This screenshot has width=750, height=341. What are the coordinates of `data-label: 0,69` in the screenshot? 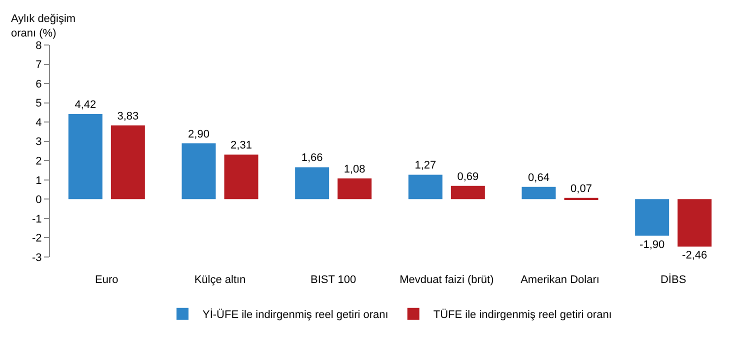 It's located at (468, 176).